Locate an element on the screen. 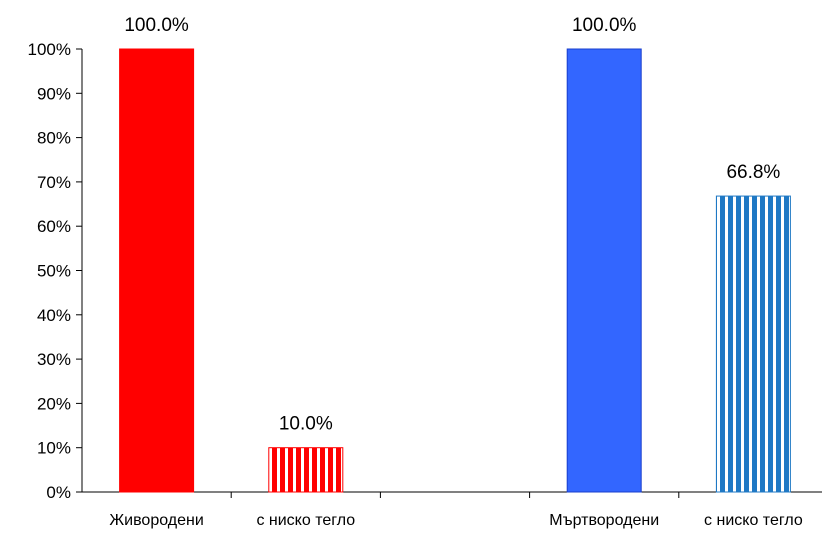  y-tick-label: 90% is located at coordinates (54, 93).